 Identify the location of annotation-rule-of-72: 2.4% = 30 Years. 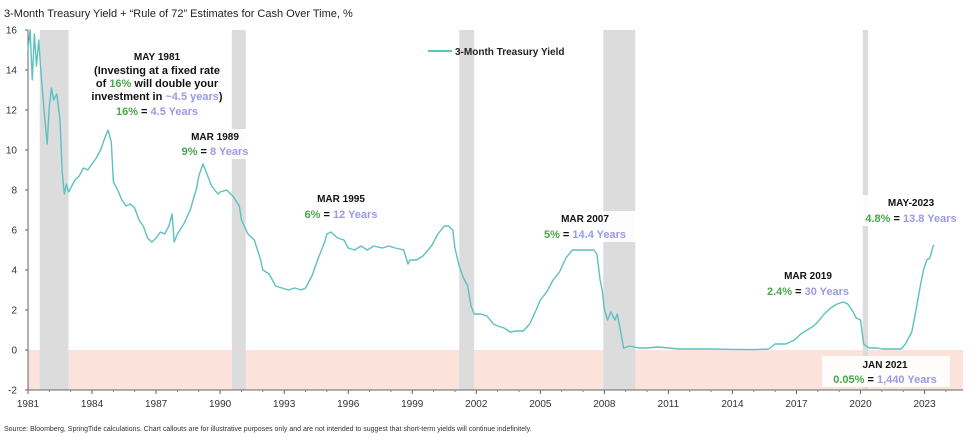
(808, 292).